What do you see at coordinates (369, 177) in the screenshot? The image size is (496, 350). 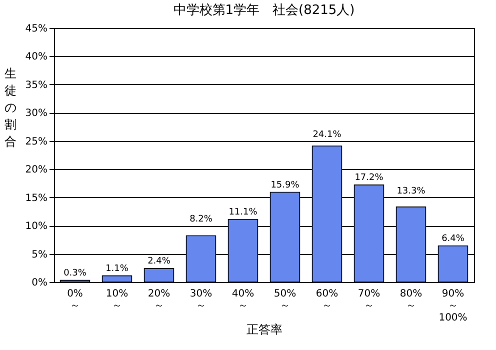 I see `data-label: 17.2%` at bounding box center [369, 177].